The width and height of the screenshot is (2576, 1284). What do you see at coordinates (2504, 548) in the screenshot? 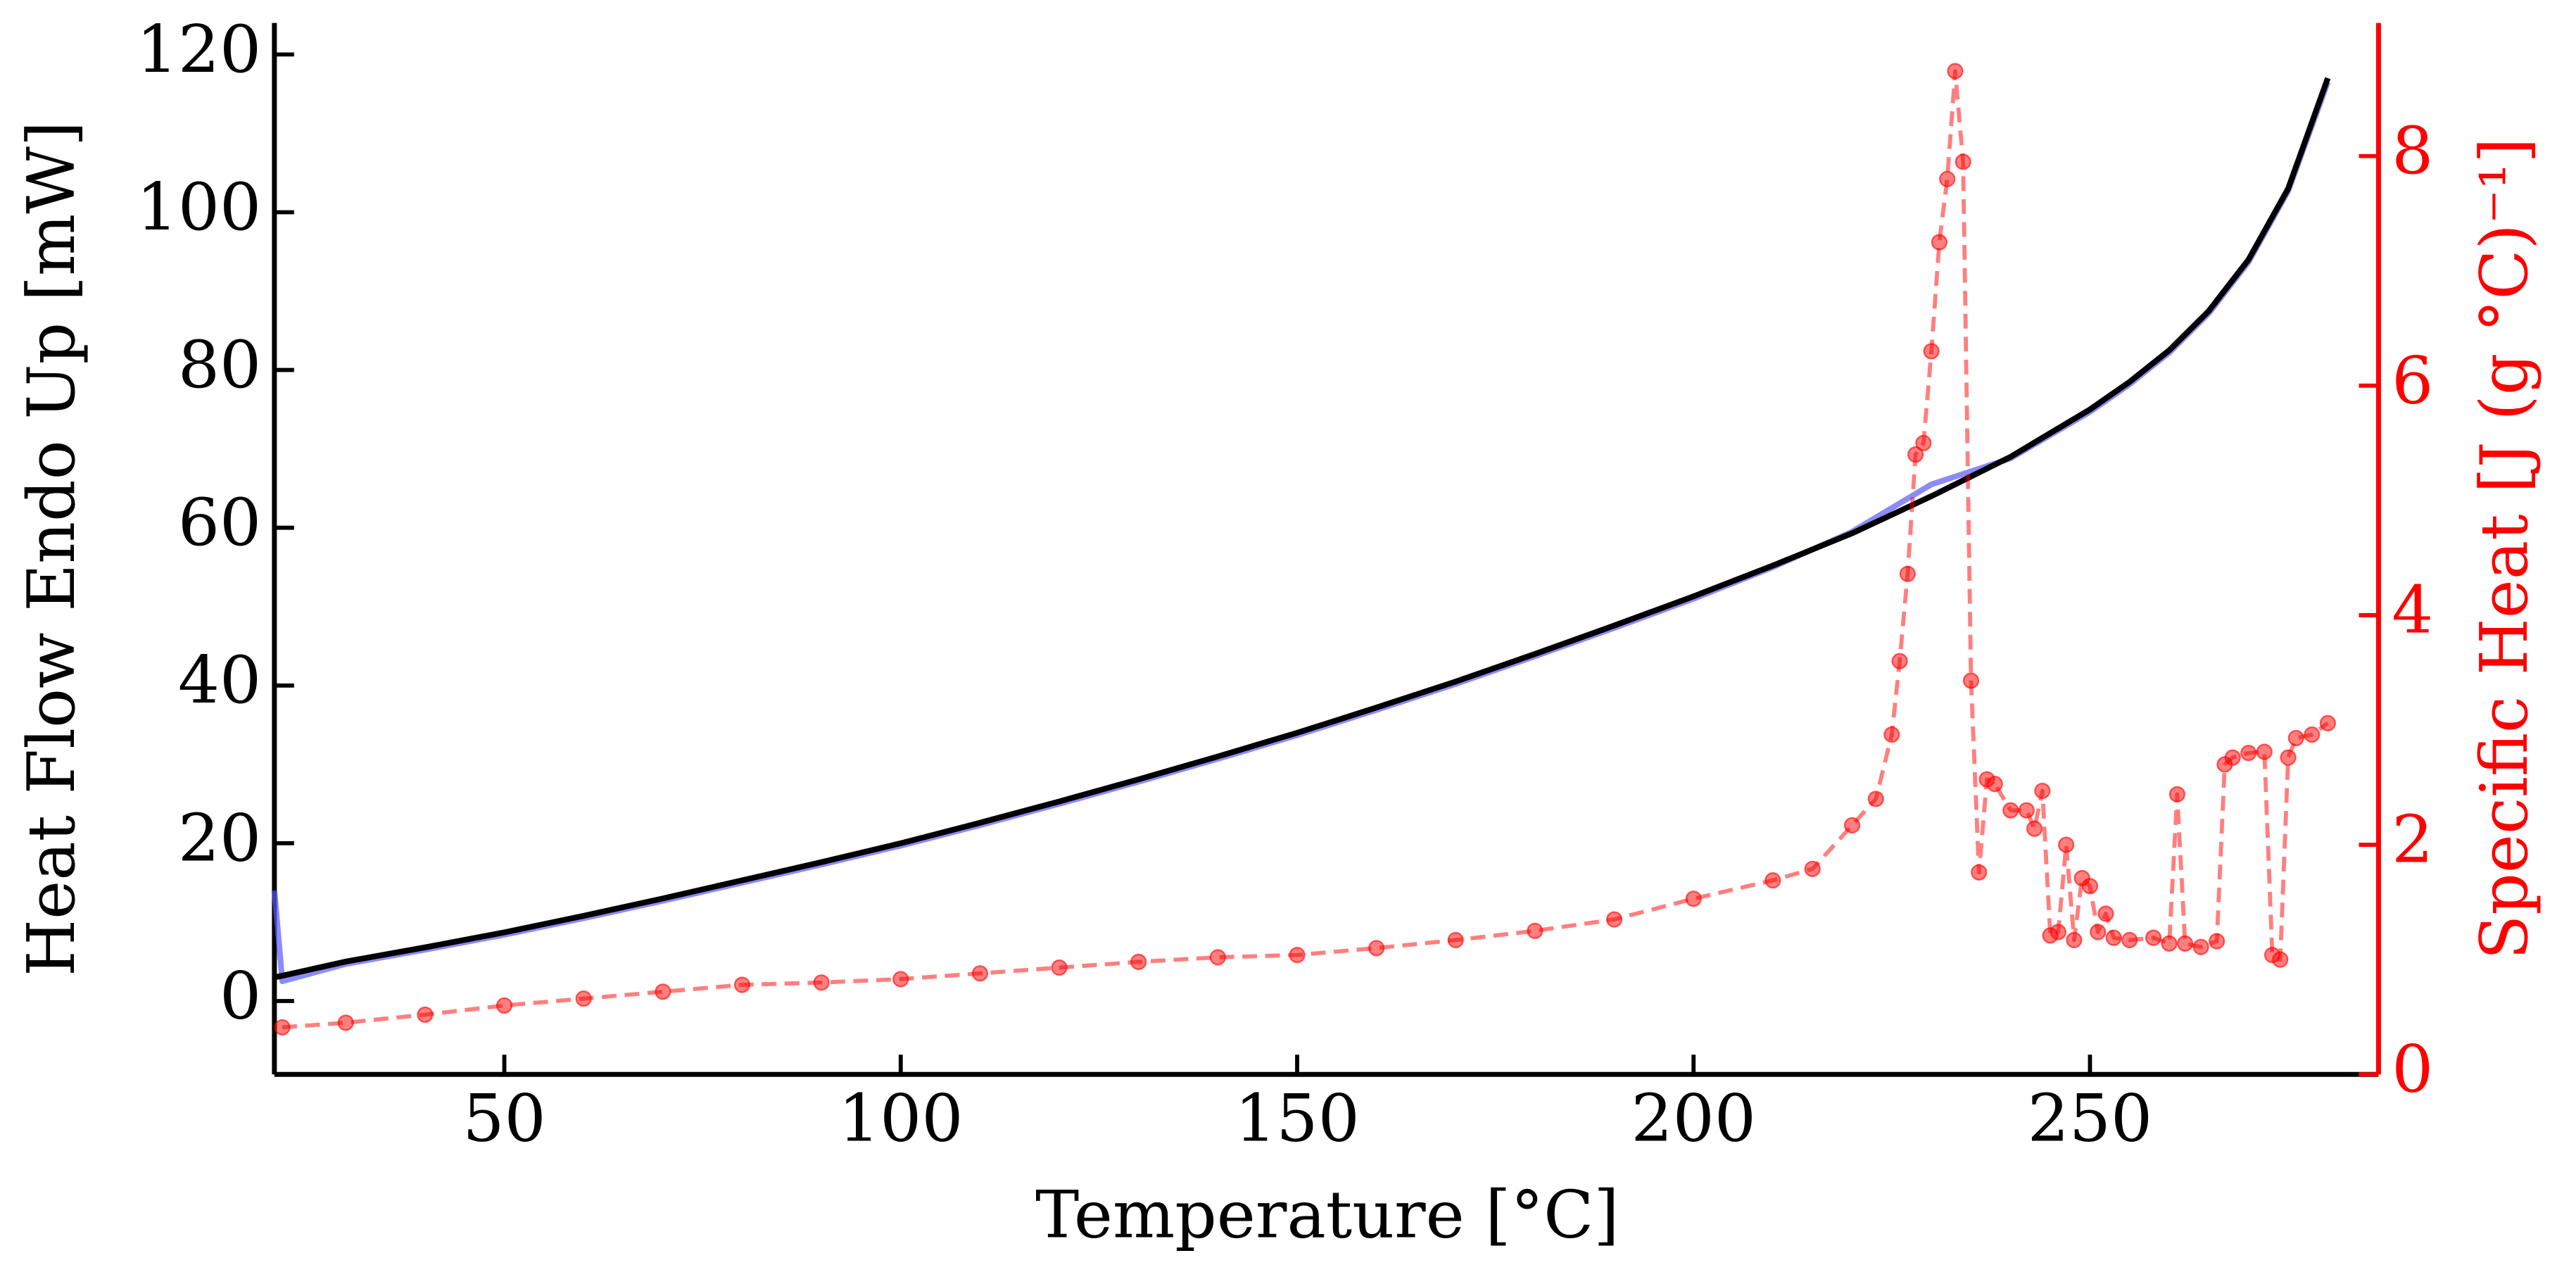
I see `y2-axis-label: Specific Heat [J (g °C)⁻¹]` at bounding box center [2504, 548].